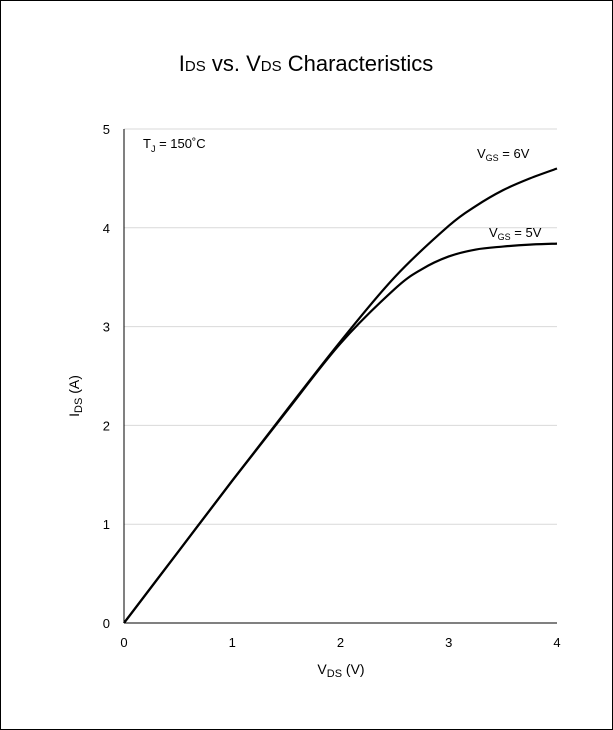  Describe the element at coordinates (503, 154) in the screenshot. I see `series-label-vgs-6v: VGS = 6V` at that location.